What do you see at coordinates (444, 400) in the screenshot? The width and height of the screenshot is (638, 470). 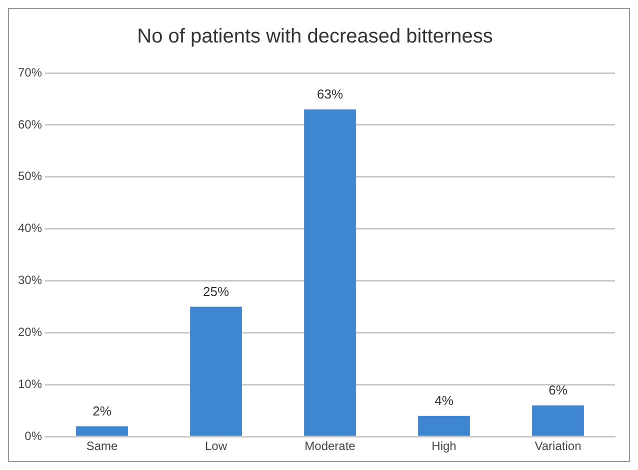 I see `data-label: 4%` at bounding box center [444, 400].